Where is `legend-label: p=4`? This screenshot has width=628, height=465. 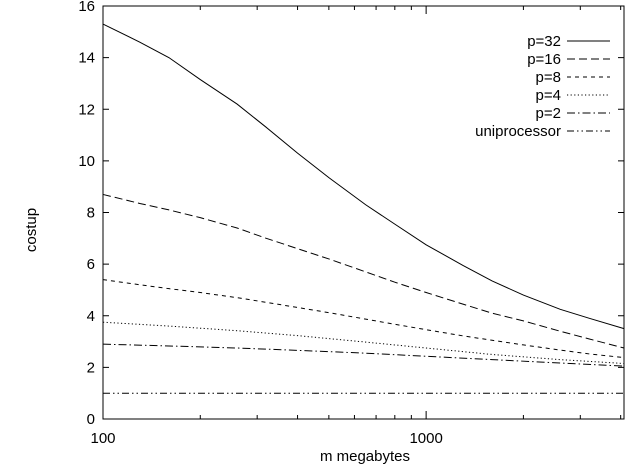 legend-label: p=4 is located at coordinates (548, 95).